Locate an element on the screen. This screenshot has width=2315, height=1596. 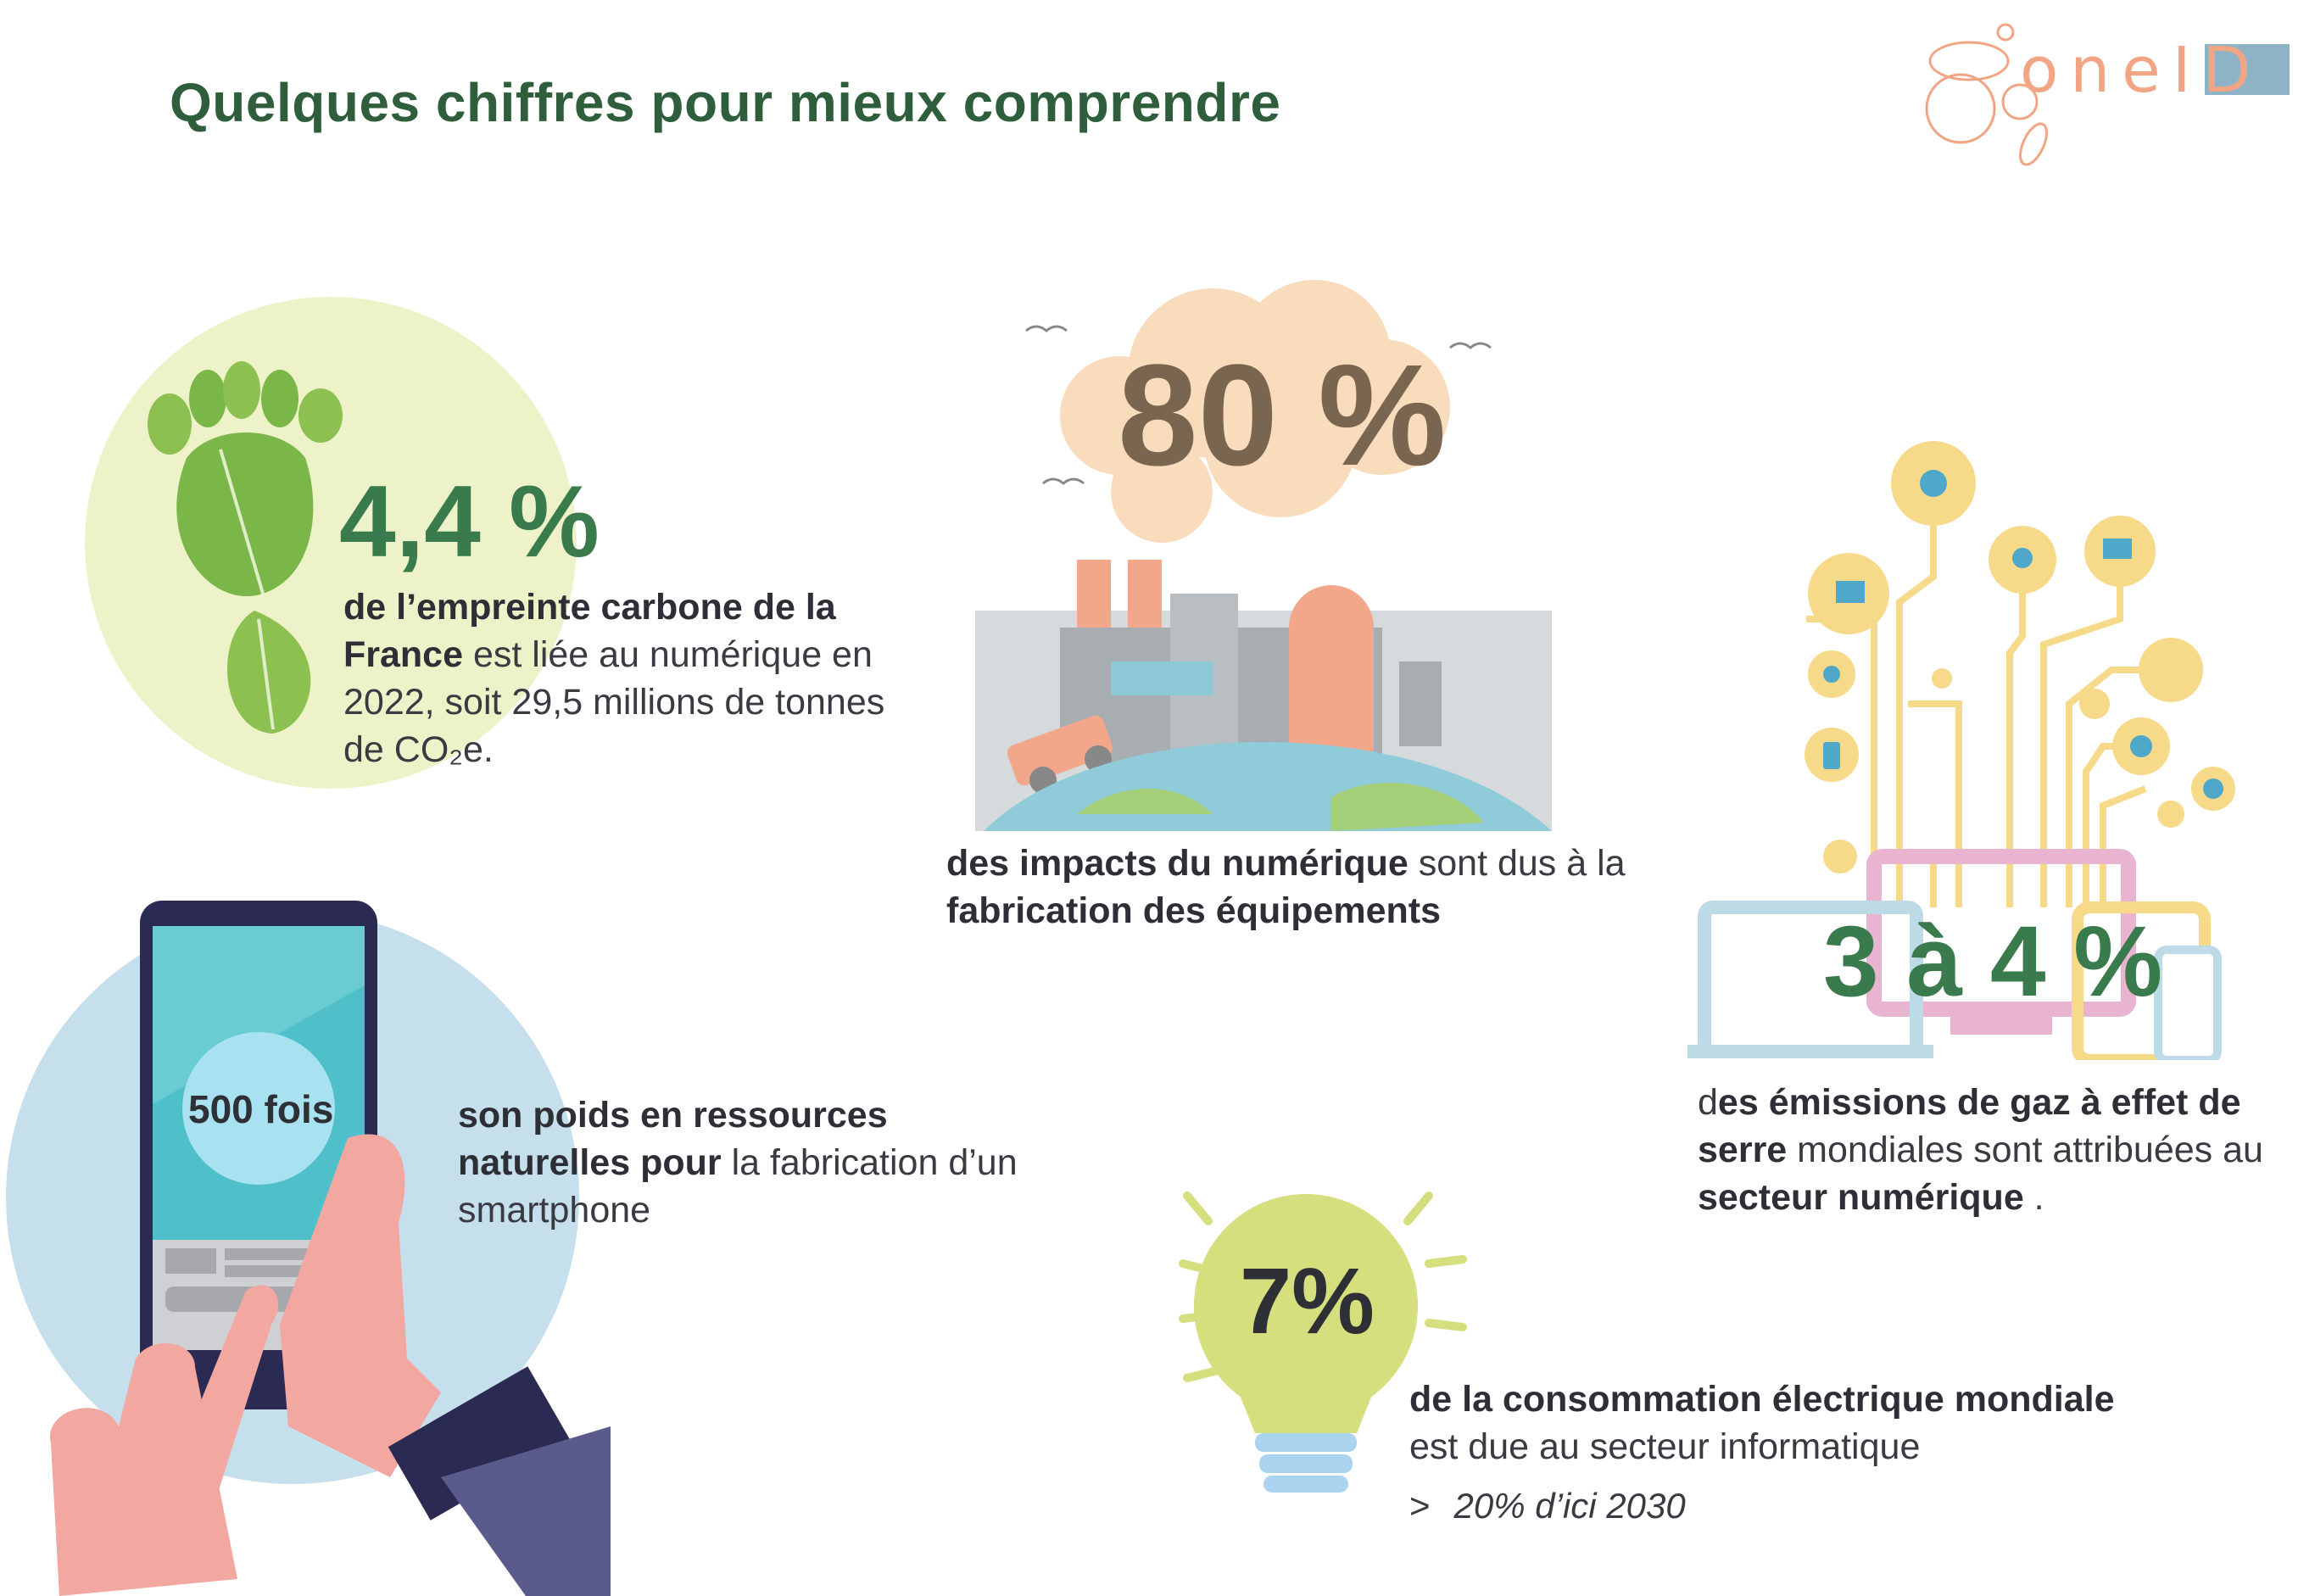
stat-electricity-value: 7% is located at coordinates (1307, 1301).